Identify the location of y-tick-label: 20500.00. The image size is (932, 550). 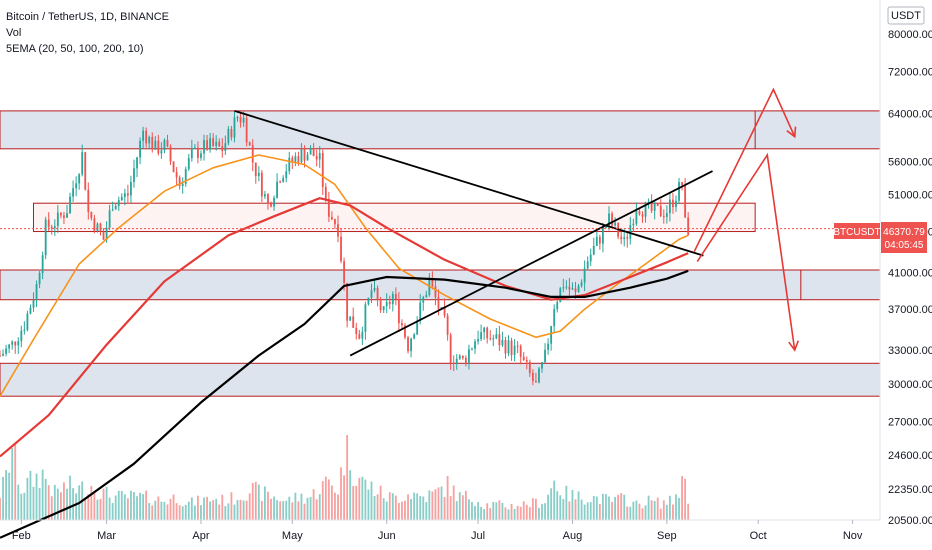
(910, 521).